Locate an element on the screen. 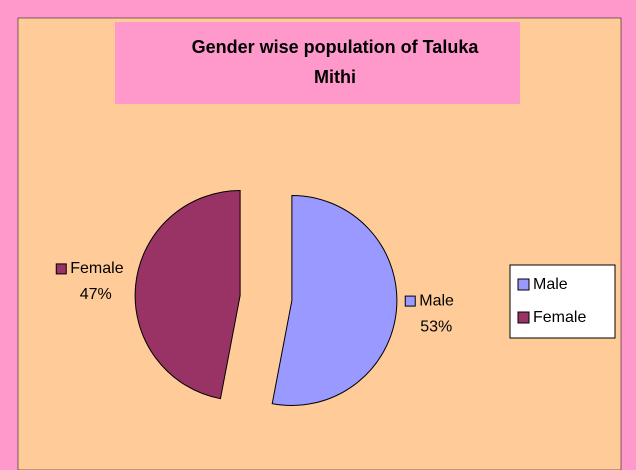 This screenshot has height=470, width=636. chart-title: Gender wise population of Taluka is located at coordinates (336, 47).